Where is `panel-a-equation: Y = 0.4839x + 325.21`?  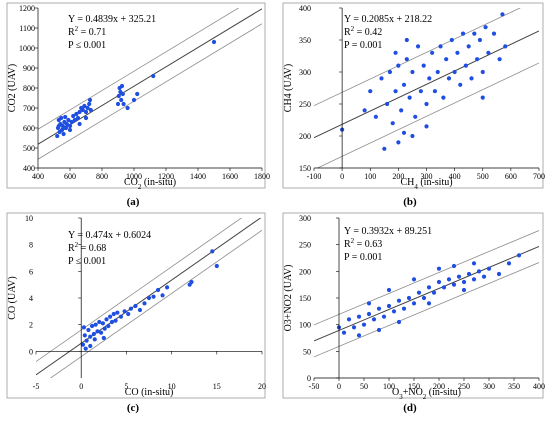 panel-a-equation: Y = 0.4839x + 325.21 is located at coordinates (112, 19).